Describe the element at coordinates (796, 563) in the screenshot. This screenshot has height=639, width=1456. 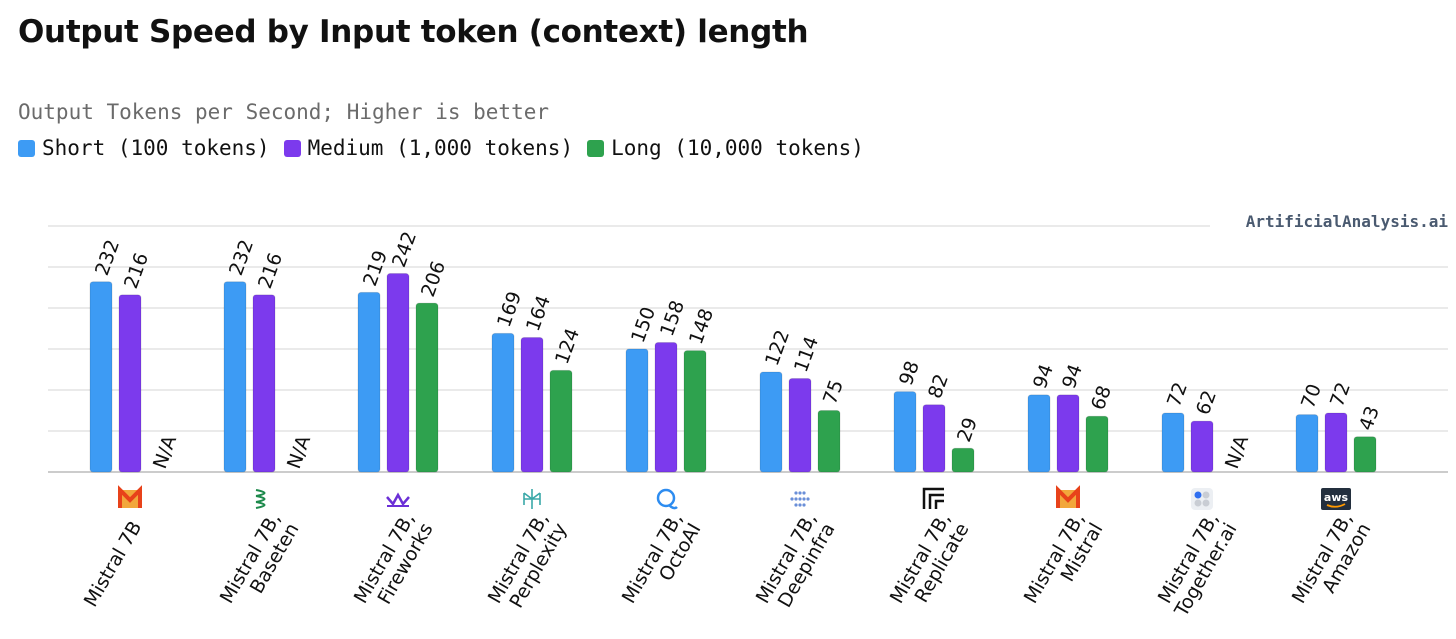
I see `category-label: Mistral 7B,Deepinfra` at that location.